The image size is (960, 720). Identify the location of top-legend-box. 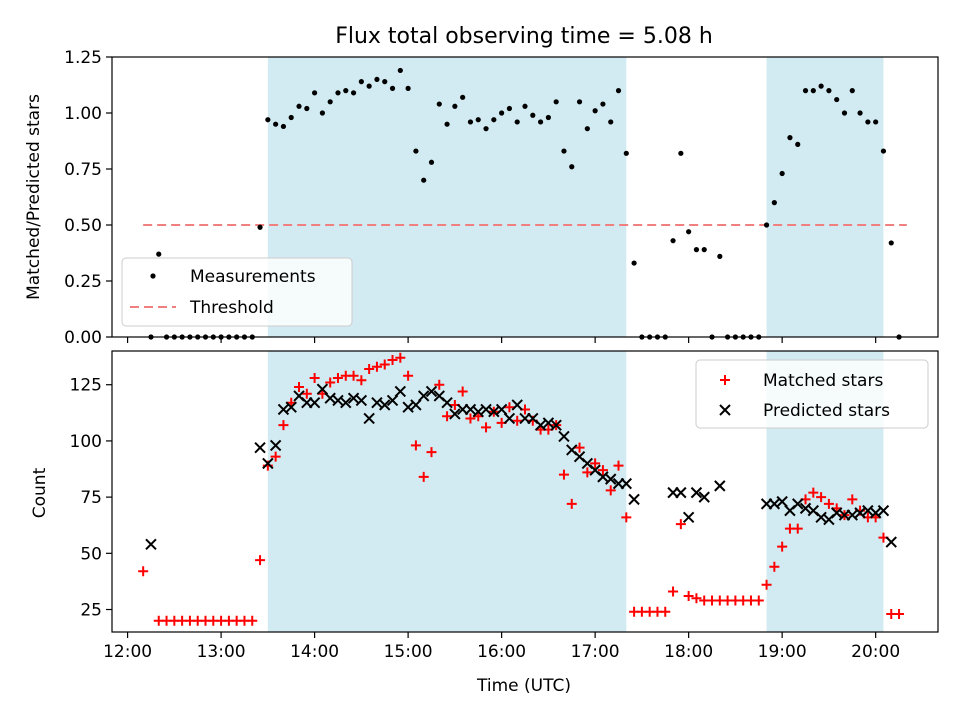
(237, 292).